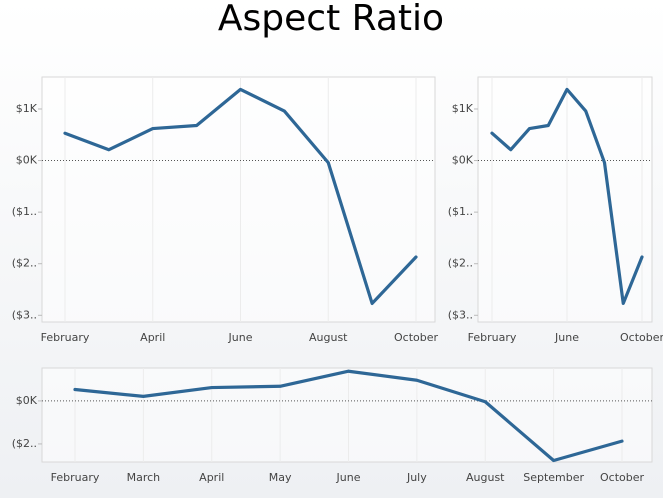 The image size is (663, 498). What do you see at coordinates (280, 477) in the screenshot?
I see `x-tick-label: May` at bounding box center [280, 477].